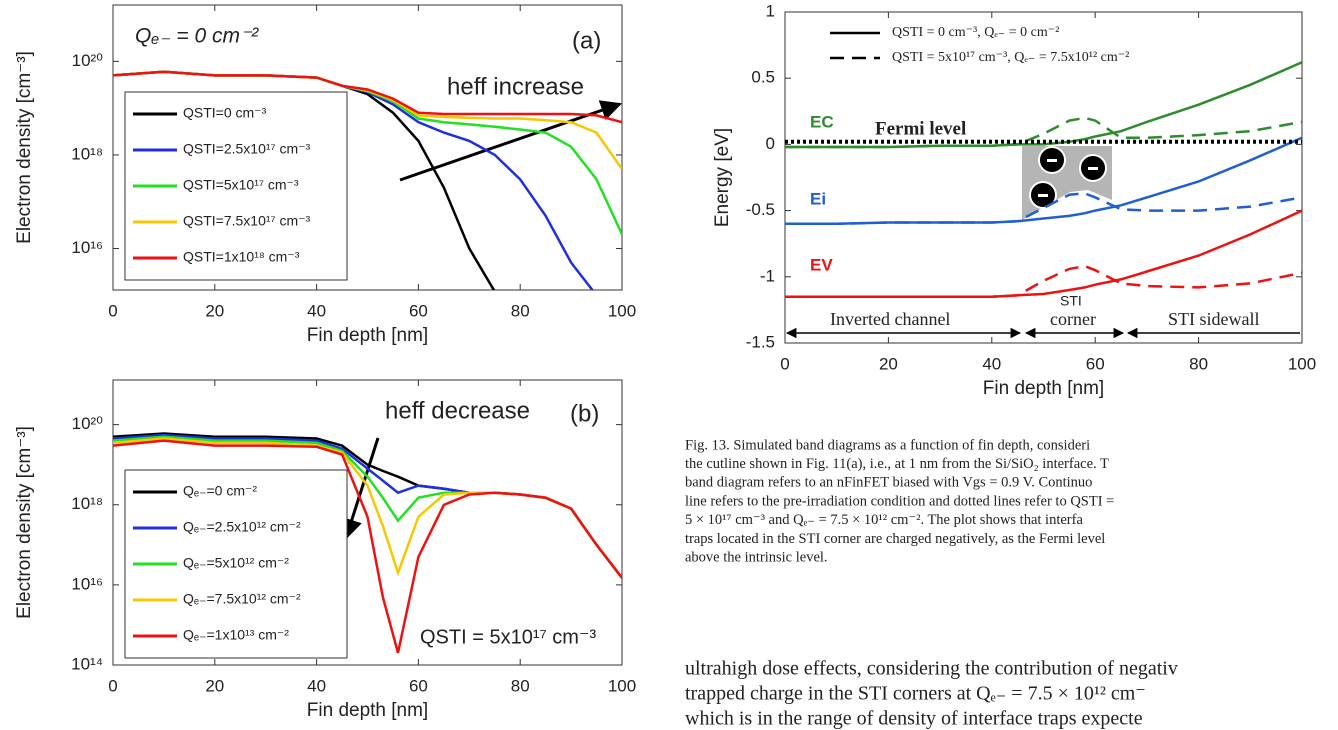  What do you see at coordinates (241, 257) in the screenshot?
I see `legend-label: QSTI=1x10¹⁸ cm⁻³` at bounding box center [241, 257].